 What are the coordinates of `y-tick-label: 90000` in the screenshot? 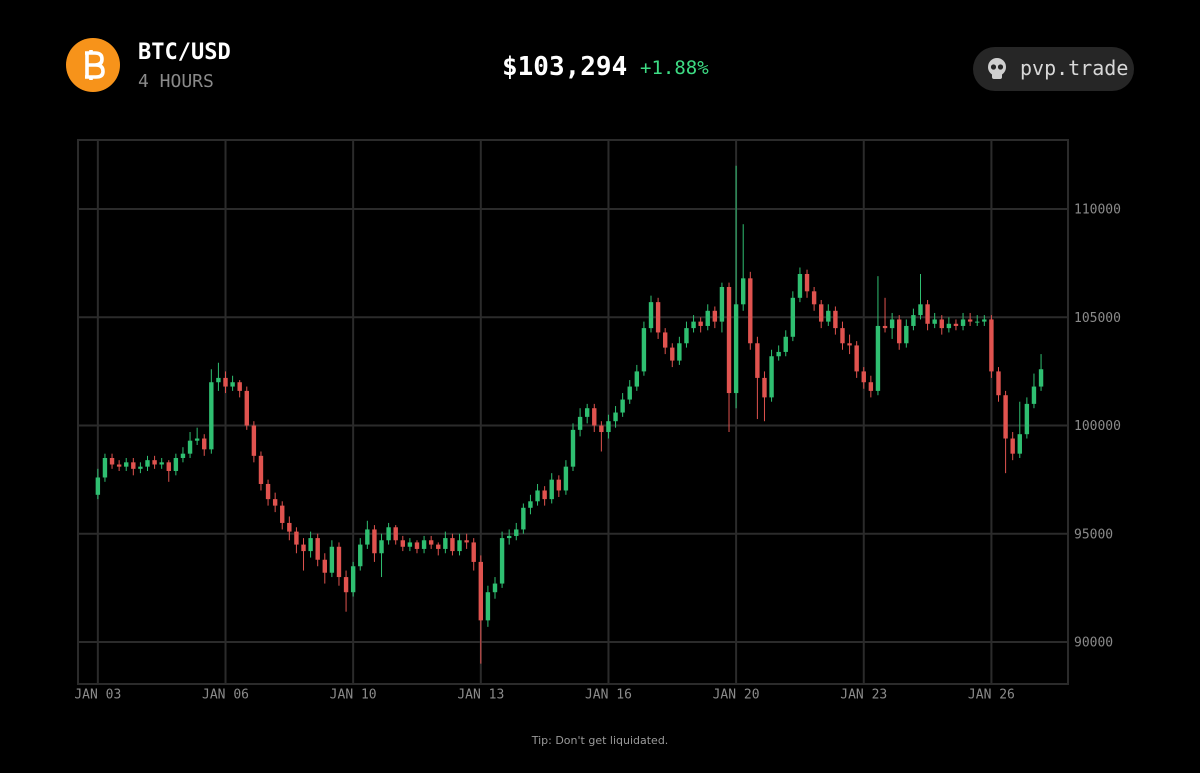 It's located at (1093, 643).